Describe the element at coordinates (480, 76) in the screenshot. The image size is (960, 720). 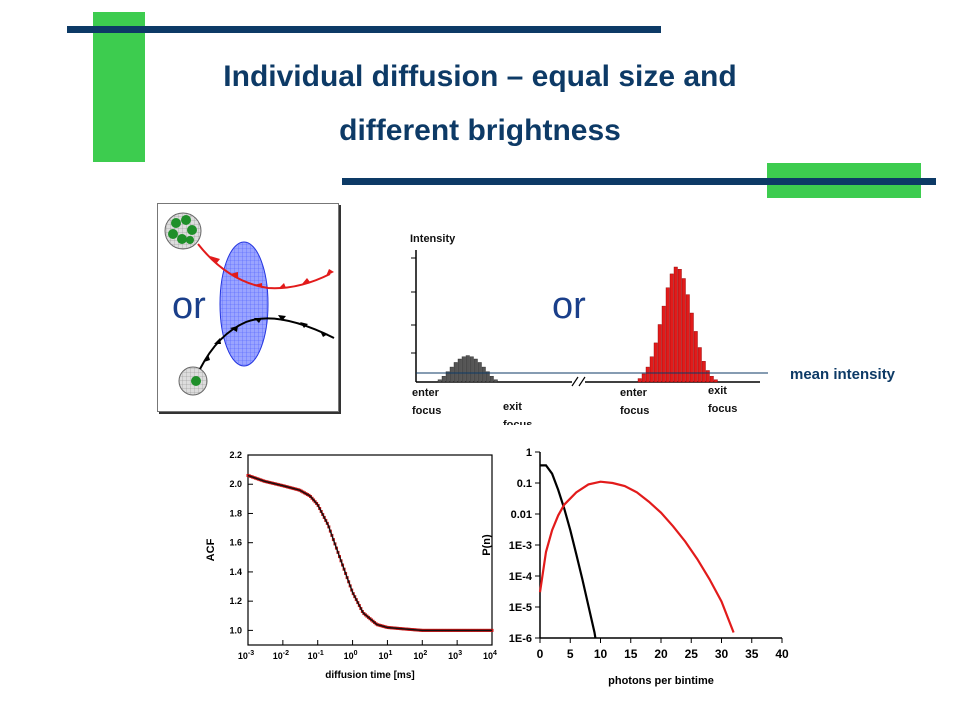
I see `slide-title-line1: Individual diffusion – equal size and` at that location.